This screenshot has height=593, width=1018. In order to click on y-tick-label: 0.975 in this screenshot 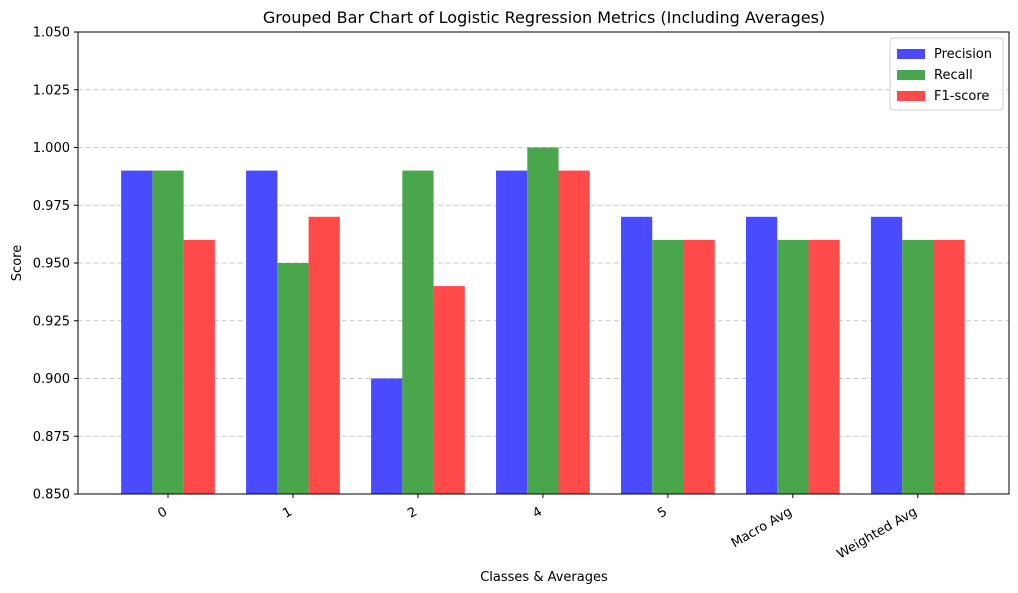, I will do `click(51, 206)`.